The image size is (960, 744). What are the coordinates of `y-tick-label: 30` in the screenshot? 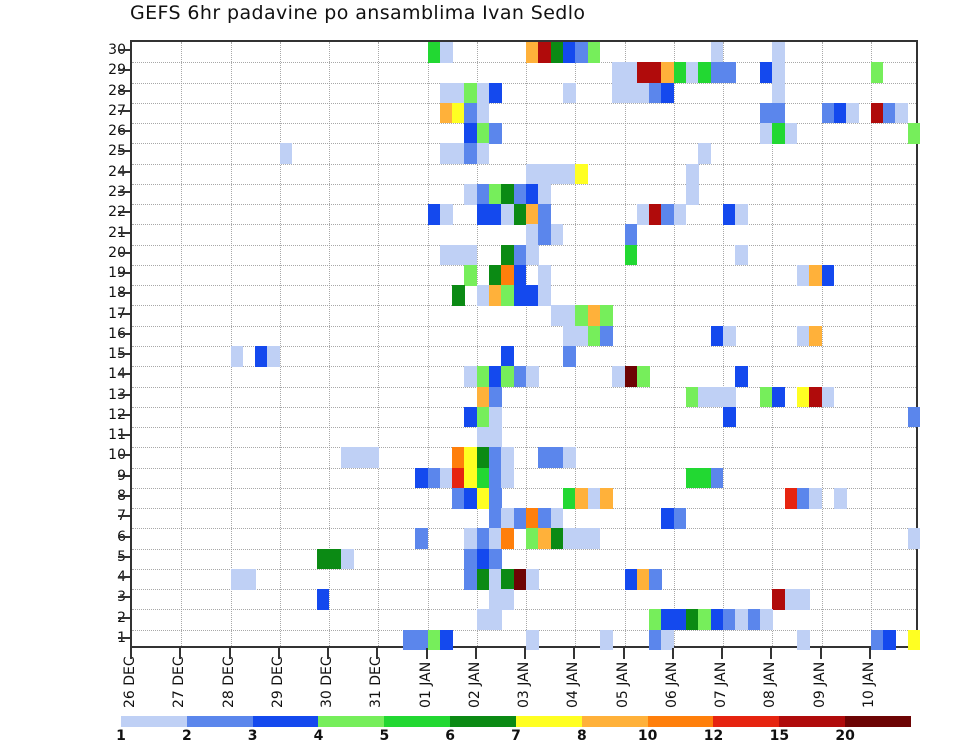 It's located at (117, 50).